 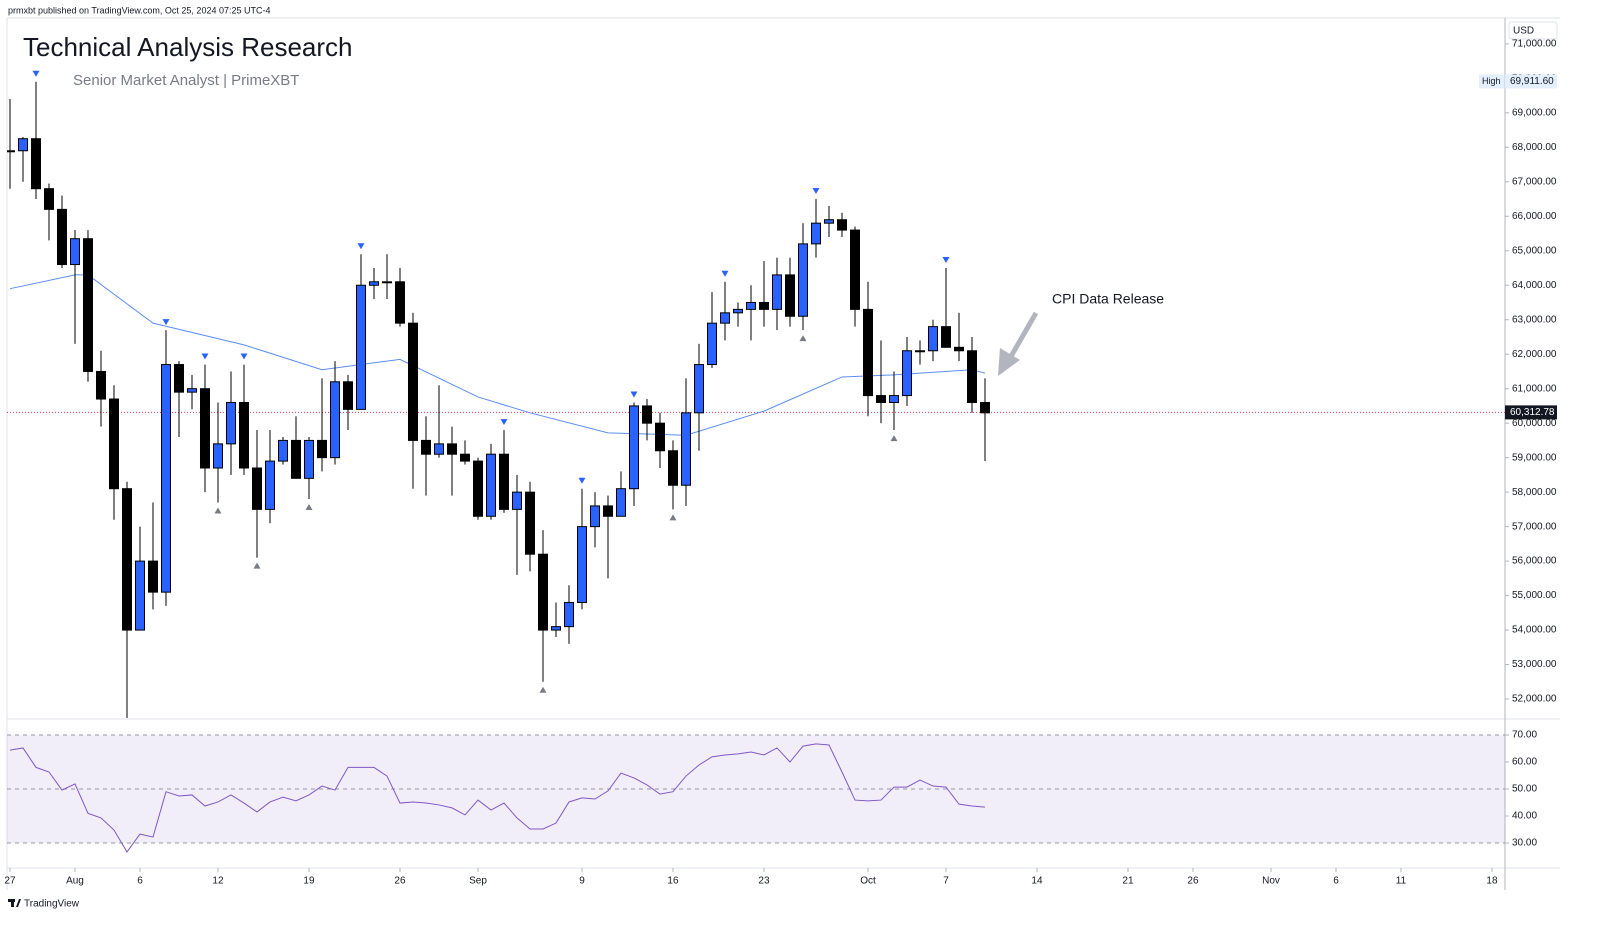 What do you see at coordinates (1534, 147) in the screenshot?
I see `y-tick-label: 68,000.00` at bounding box center [1534, 147].